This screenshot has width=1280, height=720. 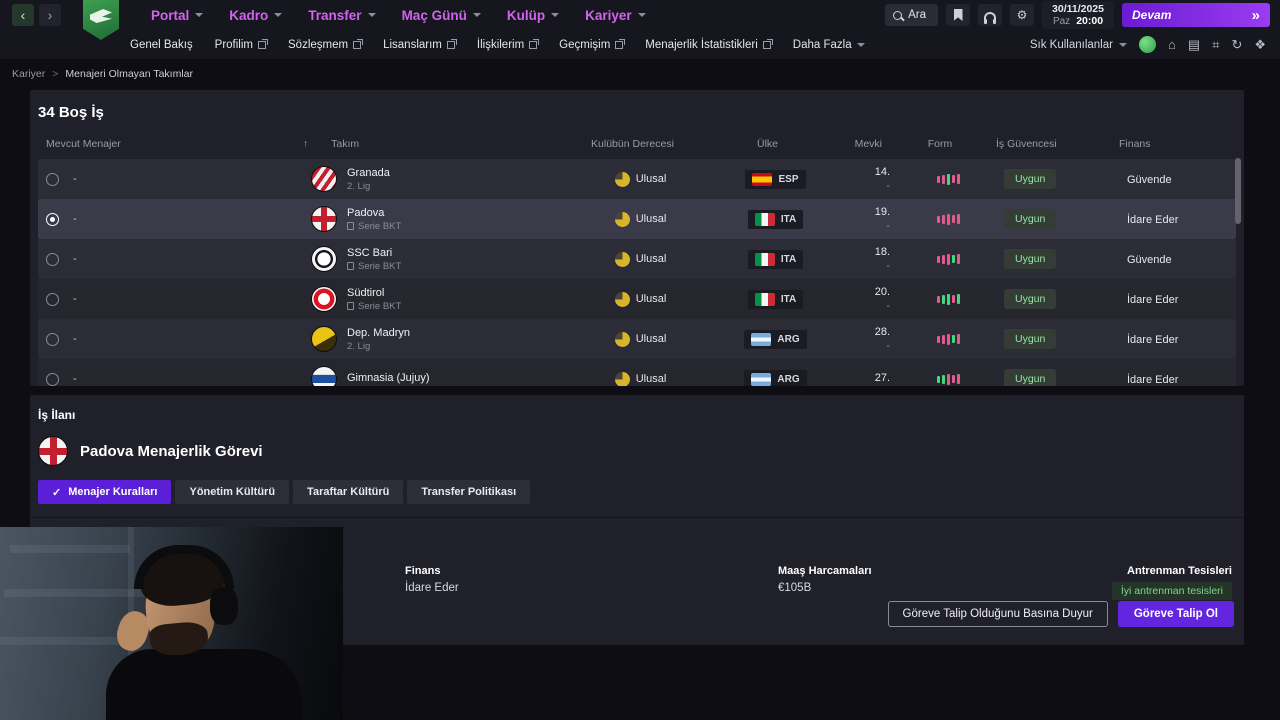 What do you see at coordinates (637, 372) in the screenshot?
I see `table-row: - Gimnasia (Jujuy) Ulusal ARG 27` at bounding box center [637, 372].